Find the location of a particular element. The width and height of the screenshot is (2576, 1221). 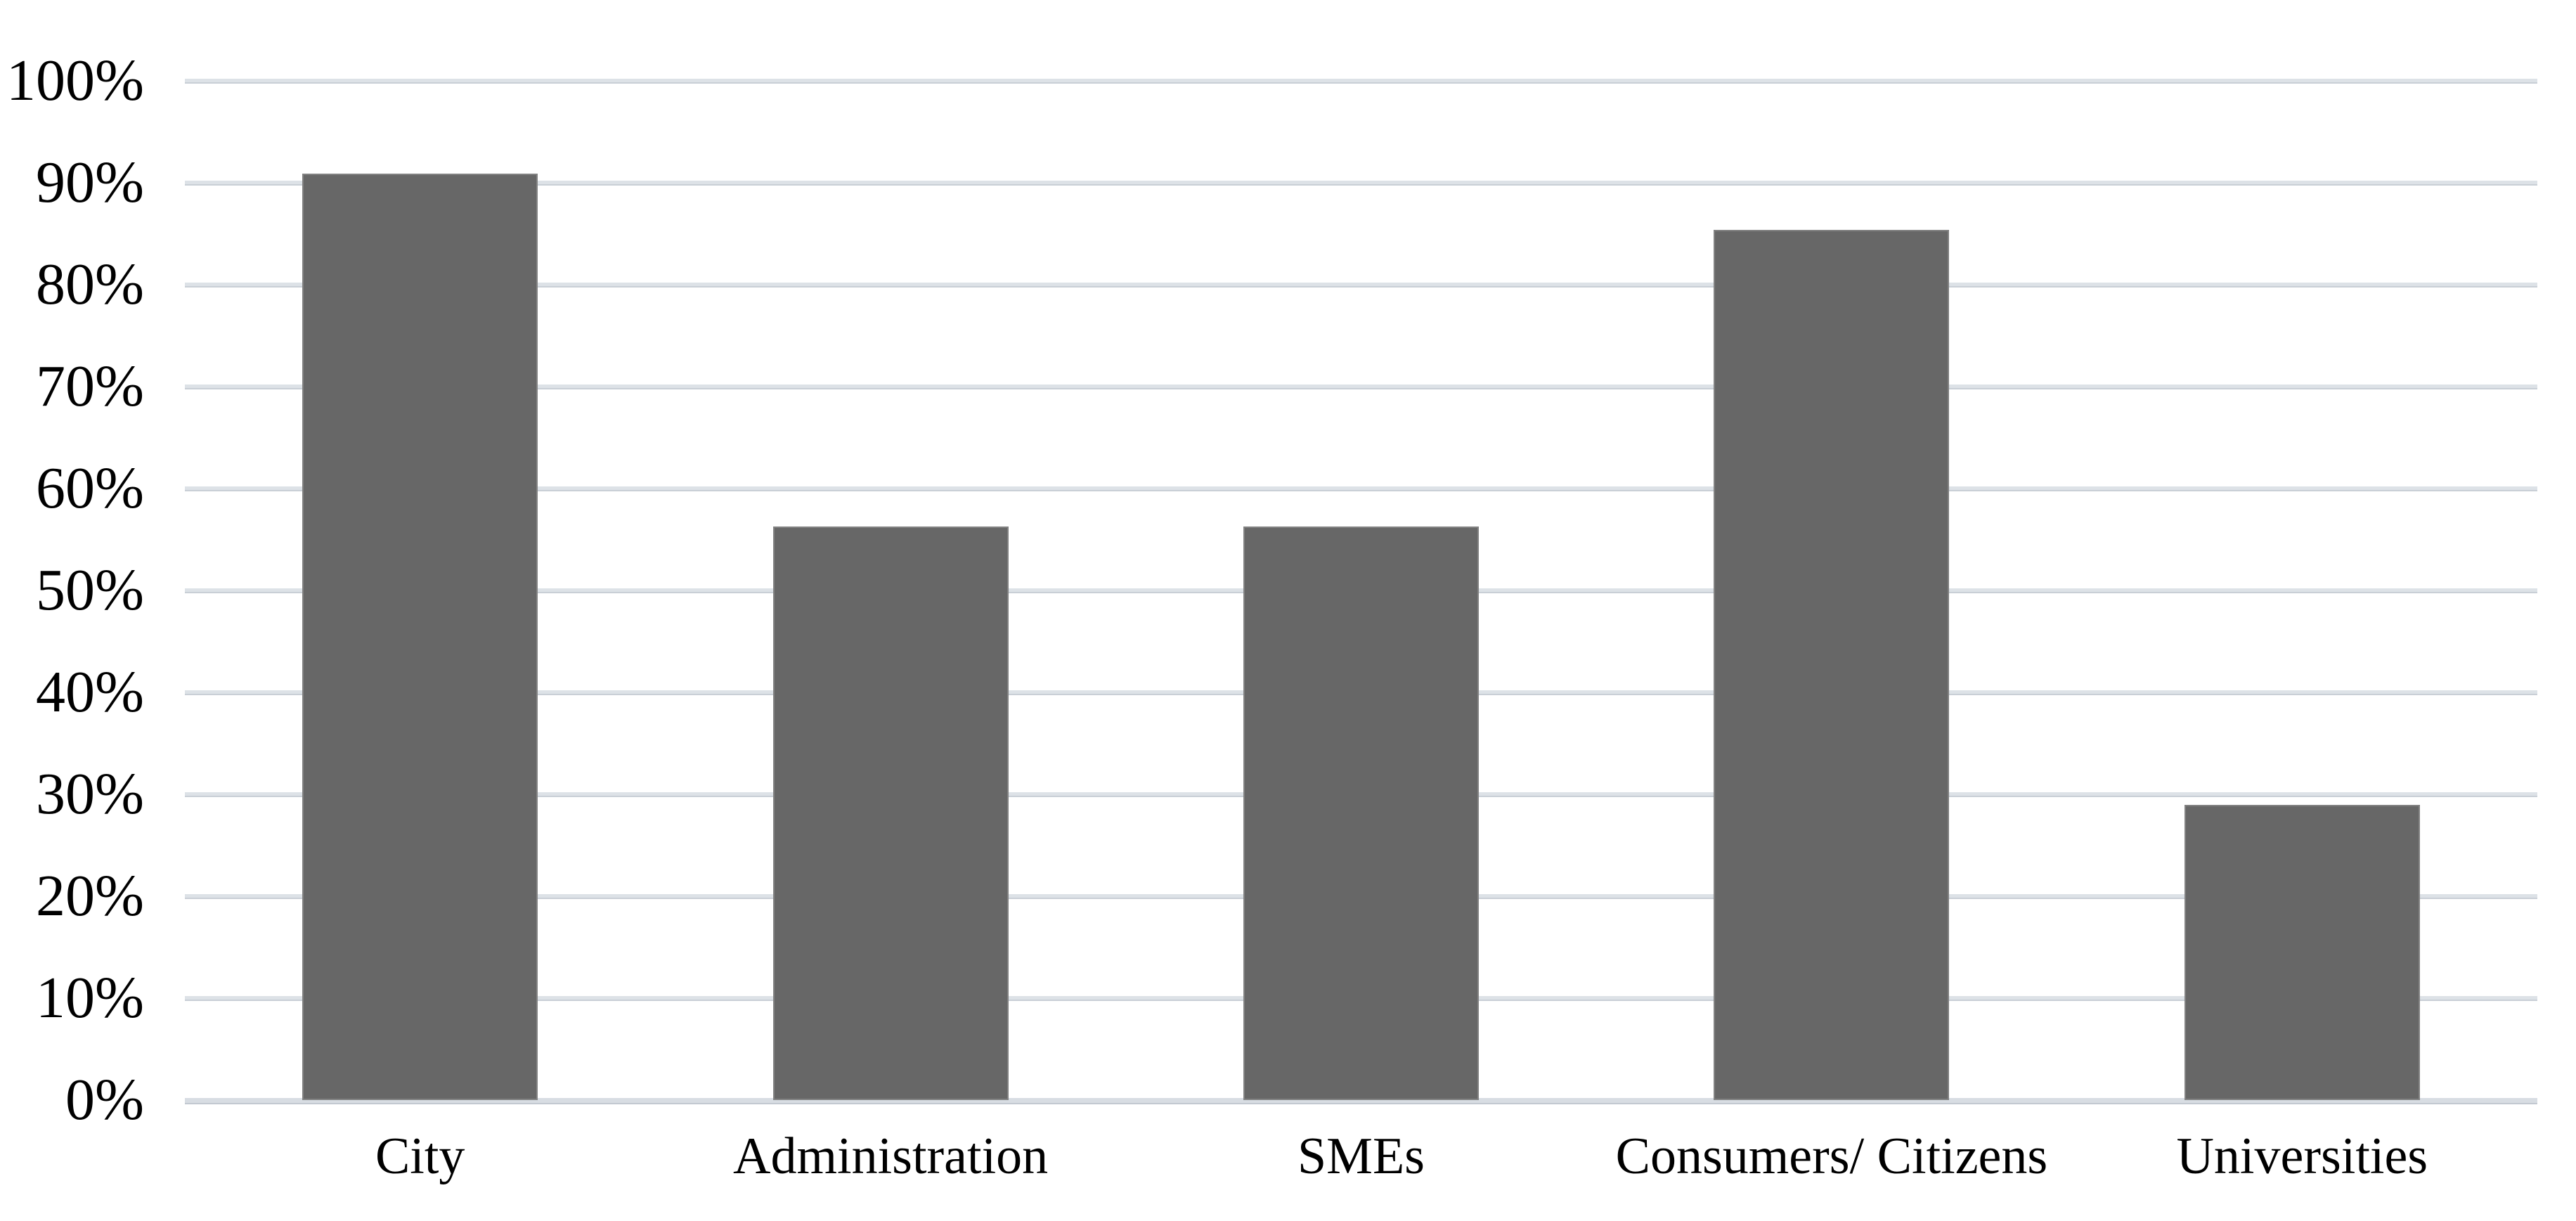

bar-smes is located at coordinates (1361, 813).